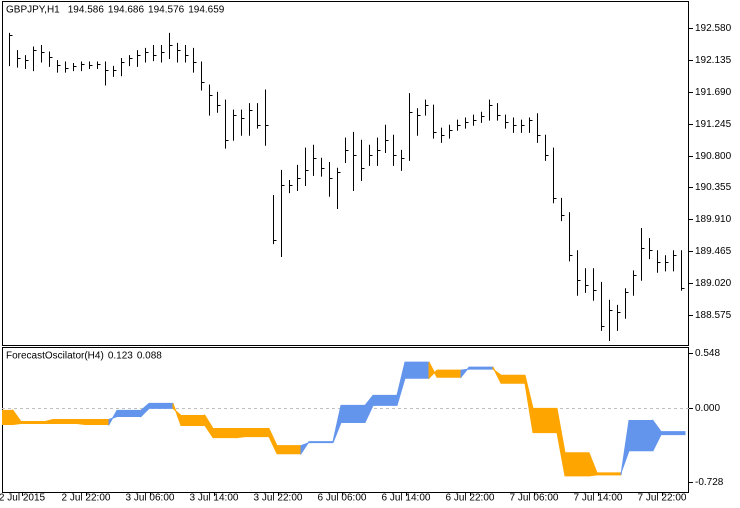  What do you see at coordinates (278, 498) in the screenshot?
I see `x-tick-label: 3 Jul 22:00` at bounding box center [278, 498].